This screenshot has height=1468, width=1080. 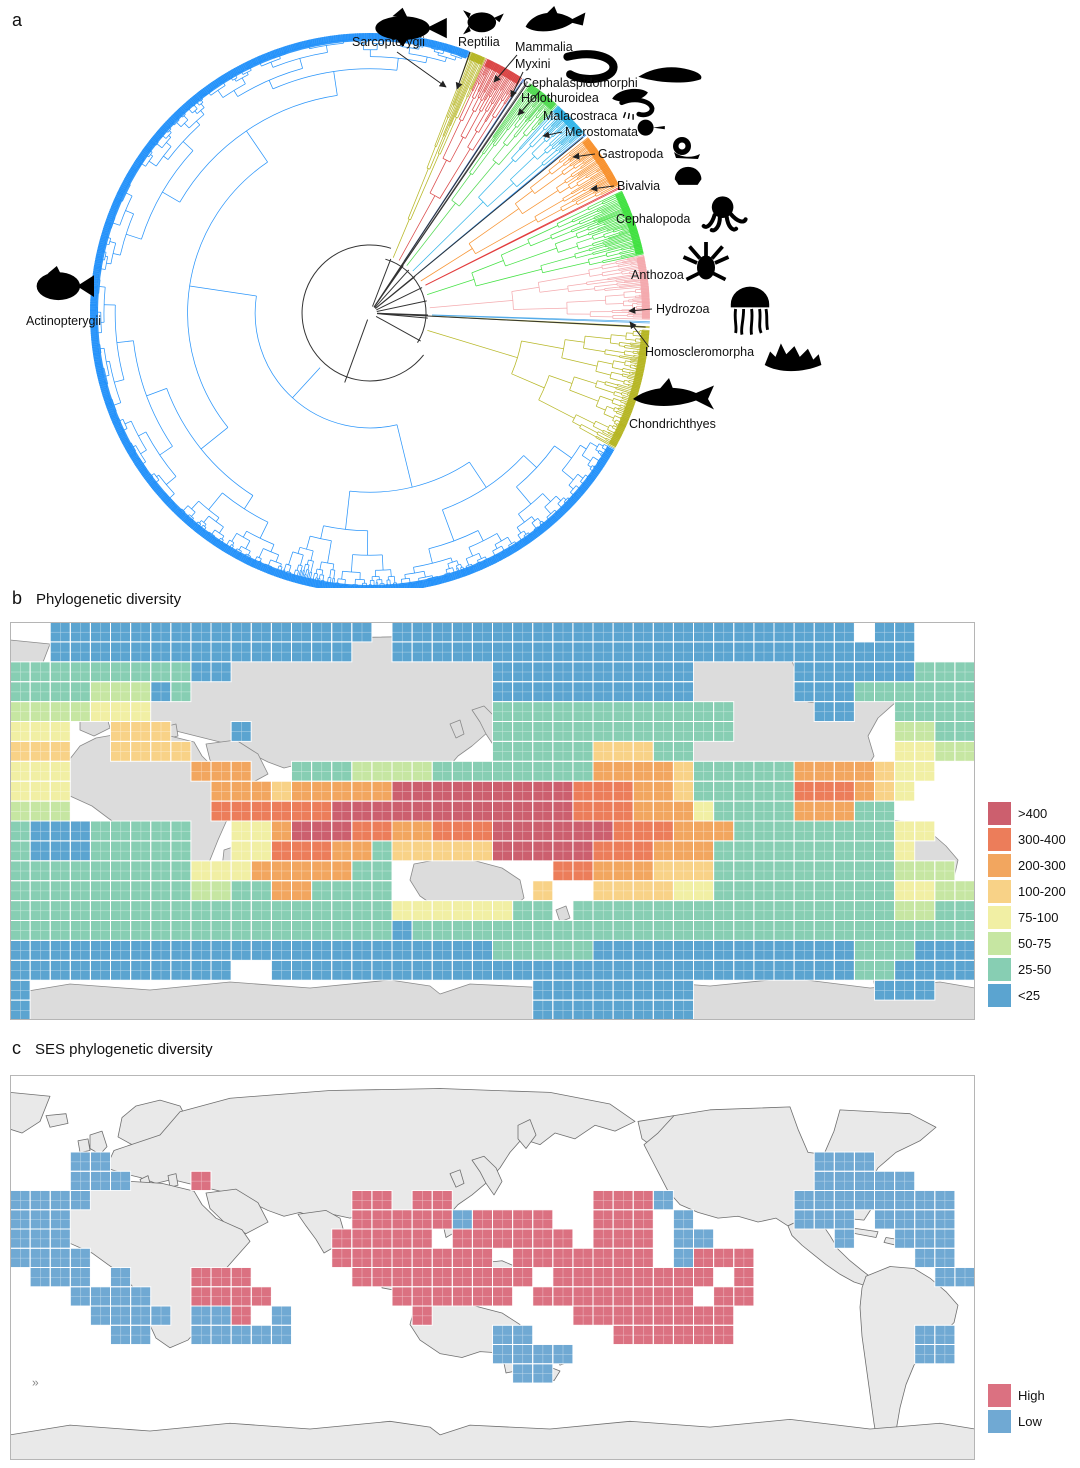 I want to click on taxon-label: Mammalia, so click(x=544, y=47).